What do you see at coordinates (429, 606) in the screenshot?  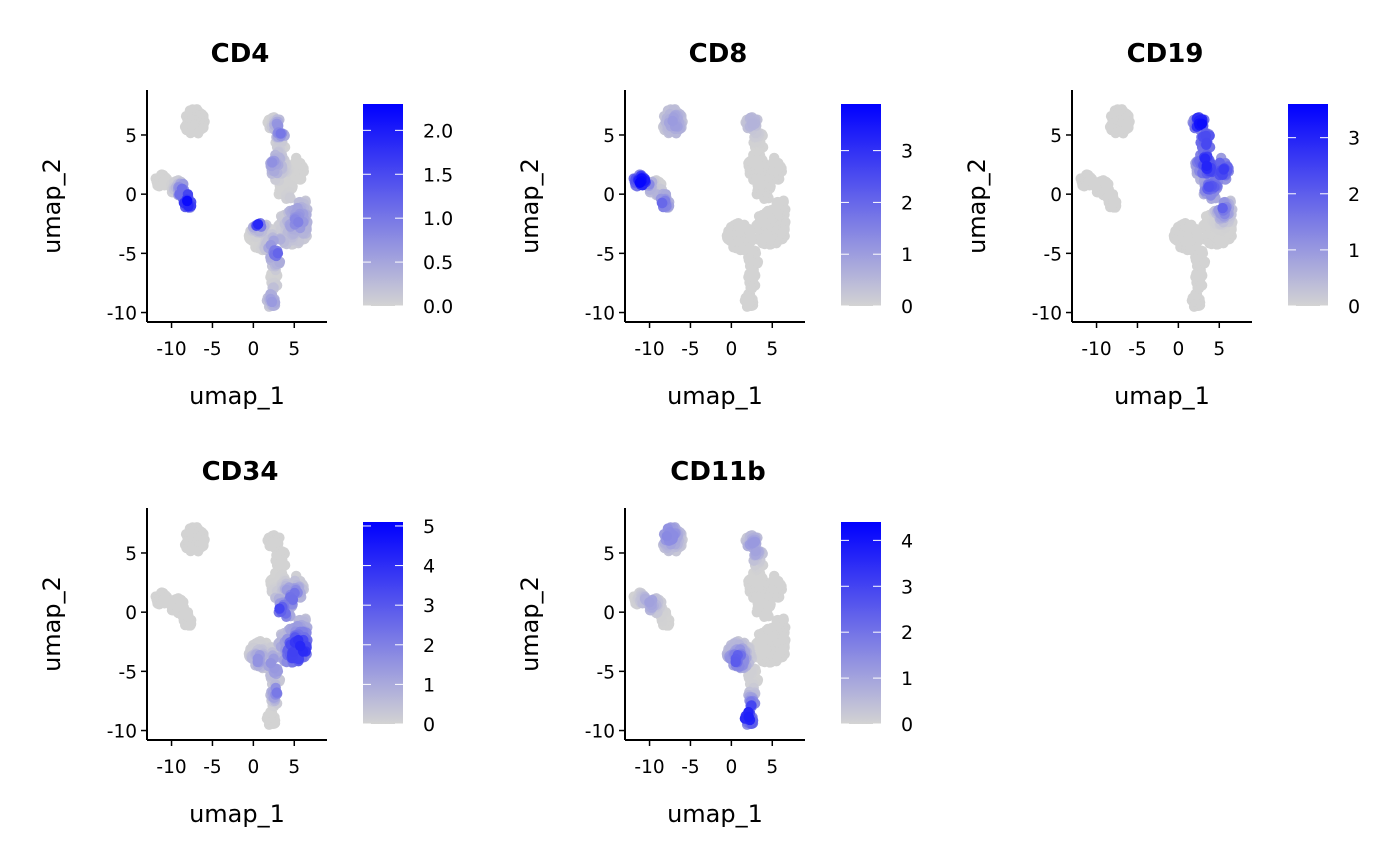 I see `color-scale-label: 3` at bounding box center [429, 606].